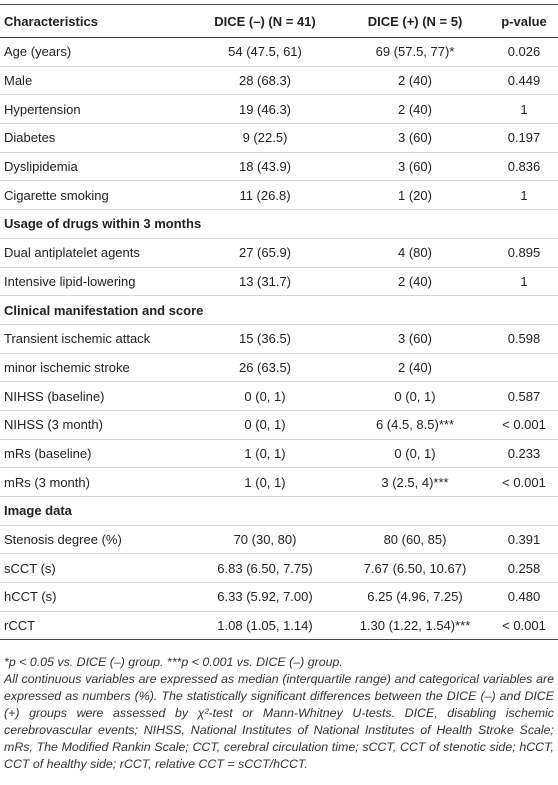  Describe the element at coordinates (95, 540) in the screenshot. I see `table-cell: Stenosis degree (%)` at that location.